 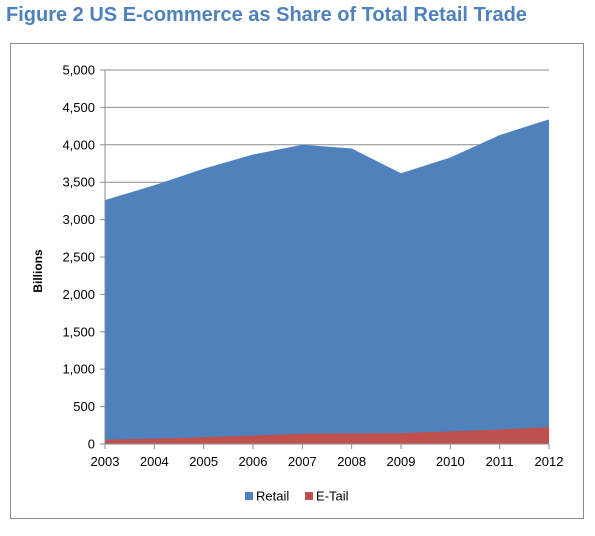 I want to click on y-tick-label: 3,000, so click(x=78, y=219).